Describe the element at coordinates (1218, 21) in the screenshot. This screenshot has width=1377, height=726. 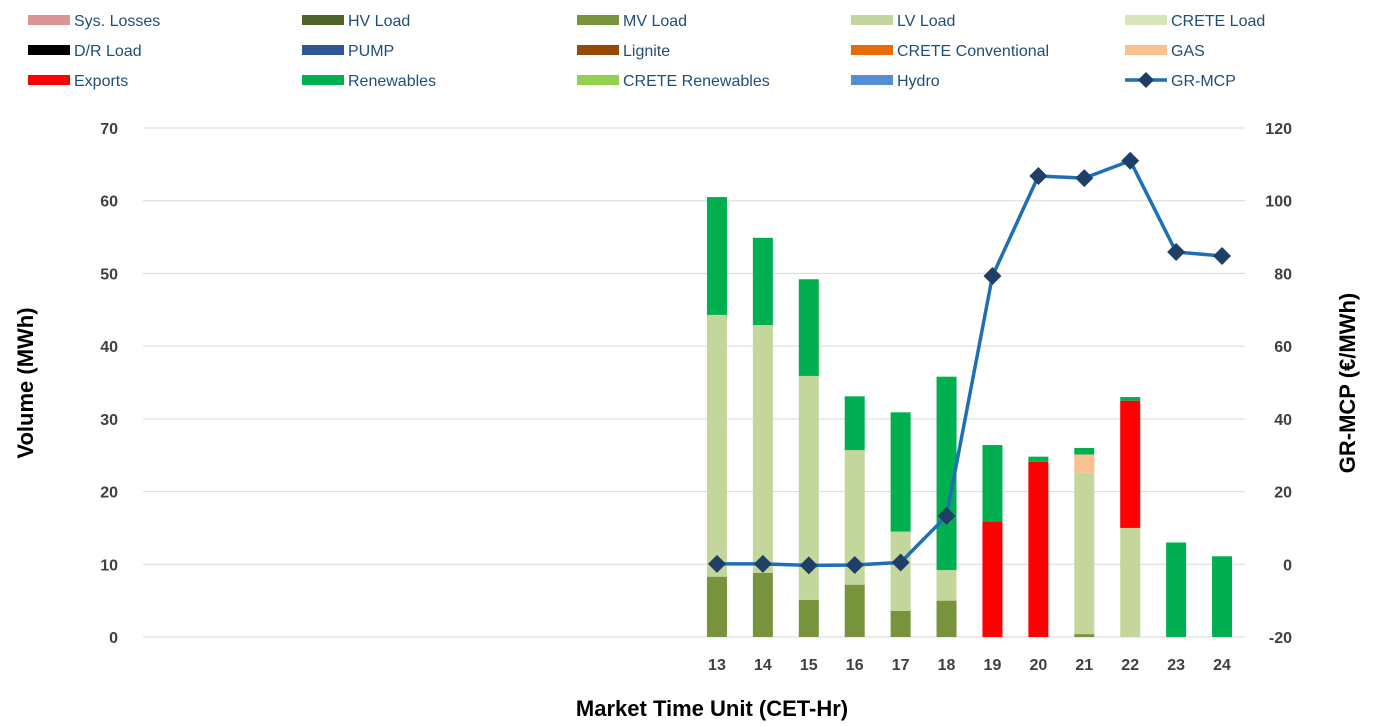
I see `legend-label: CRETE Load` at that location.